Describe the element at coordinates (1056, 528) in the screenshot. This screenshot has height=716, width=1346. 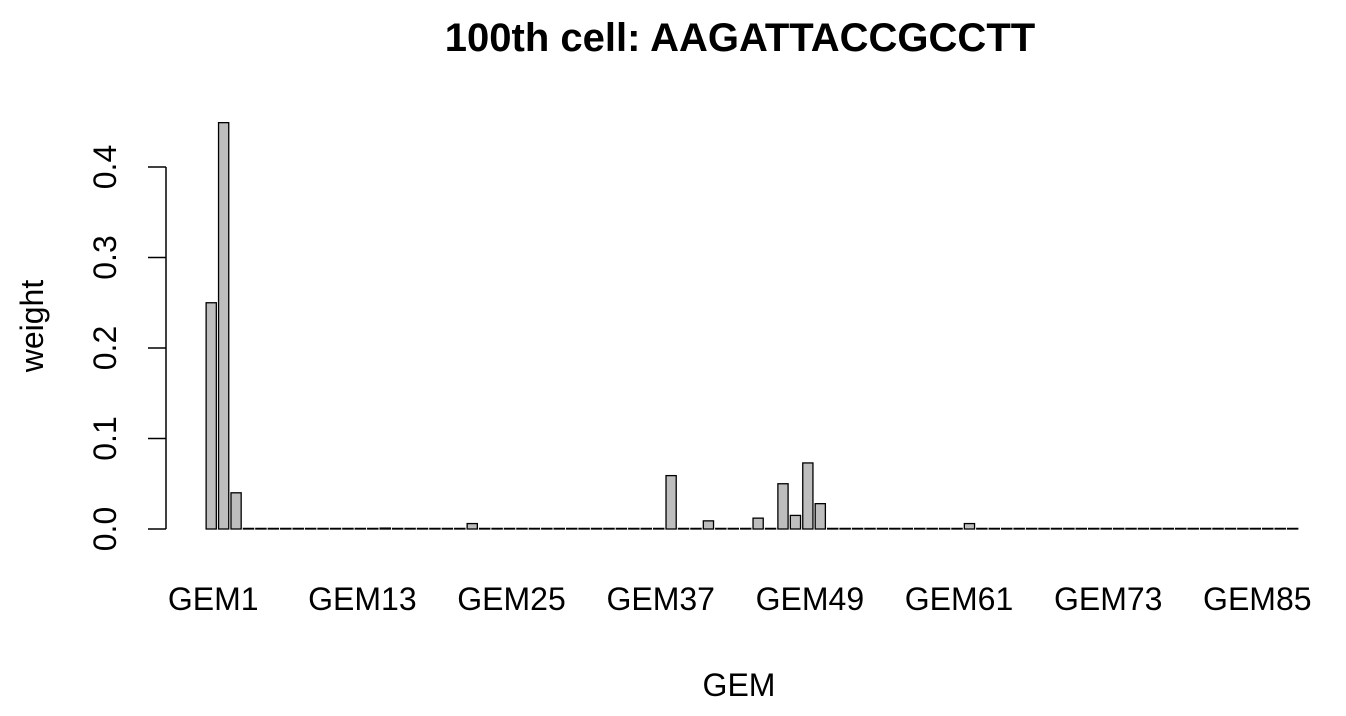
I see `bar-gem69` at that location.